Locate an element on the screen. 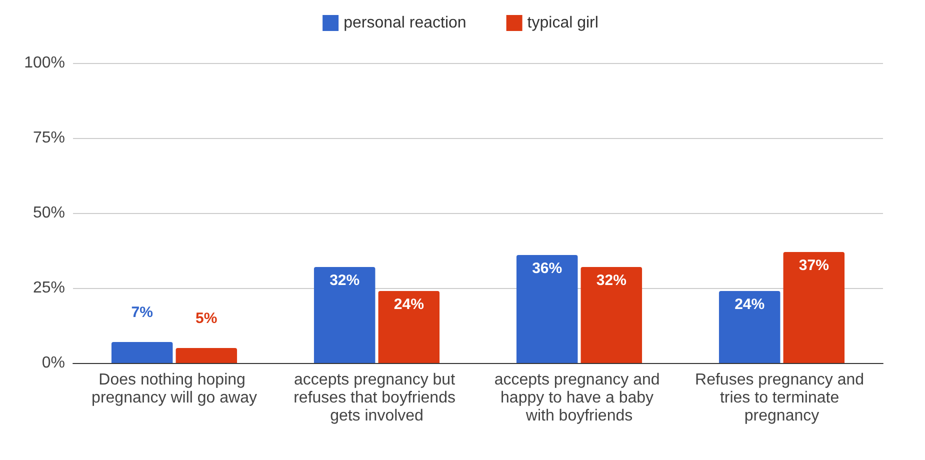  y-tick-label: 100% is located at coordinates (44, 63).